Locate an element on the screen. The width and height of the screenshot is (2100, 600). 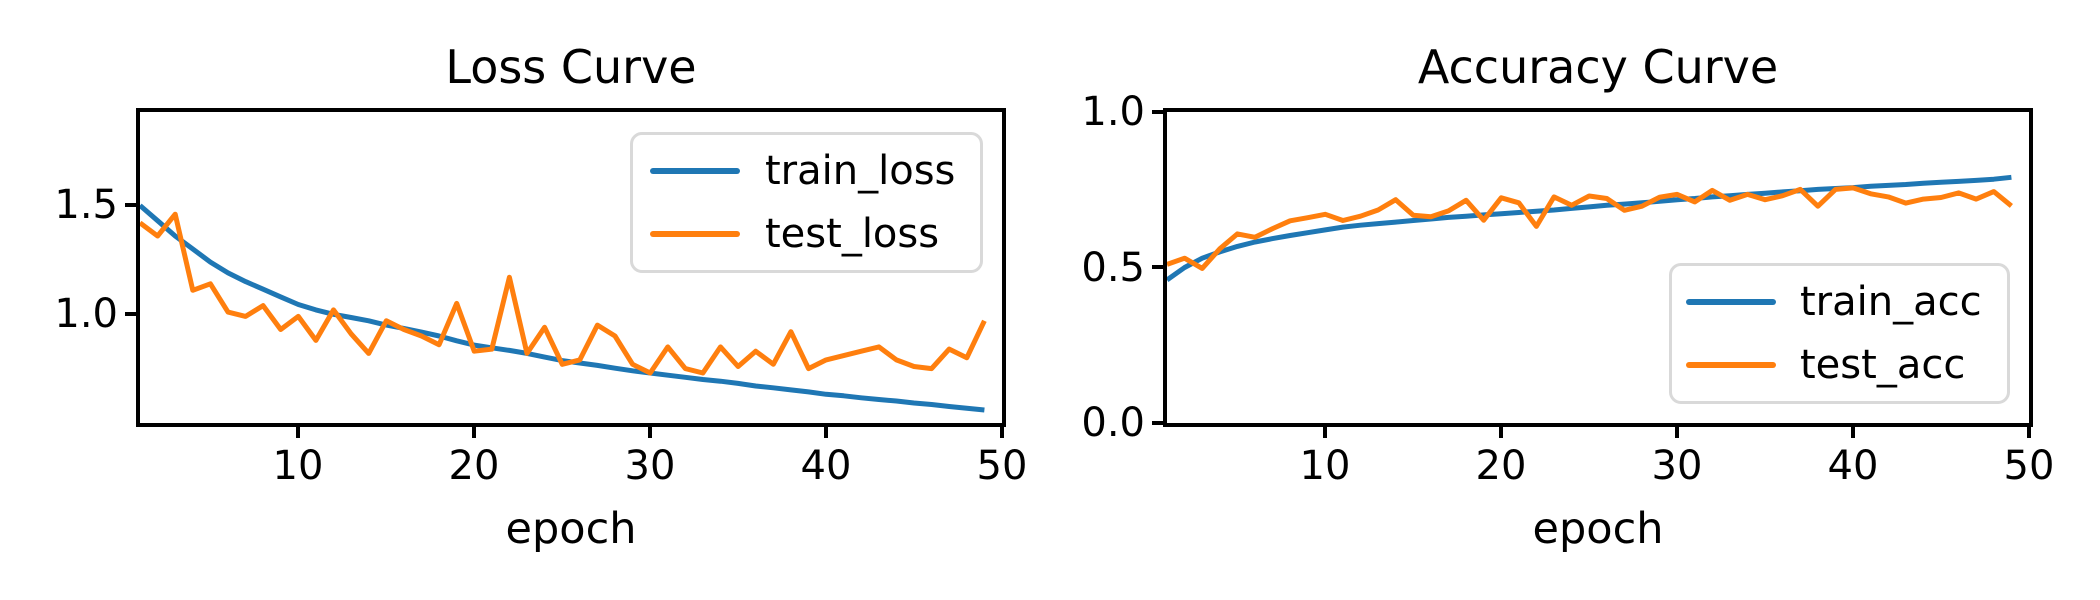
y-axis-tick-label: 1.5 is located at coordinates (86, 205).